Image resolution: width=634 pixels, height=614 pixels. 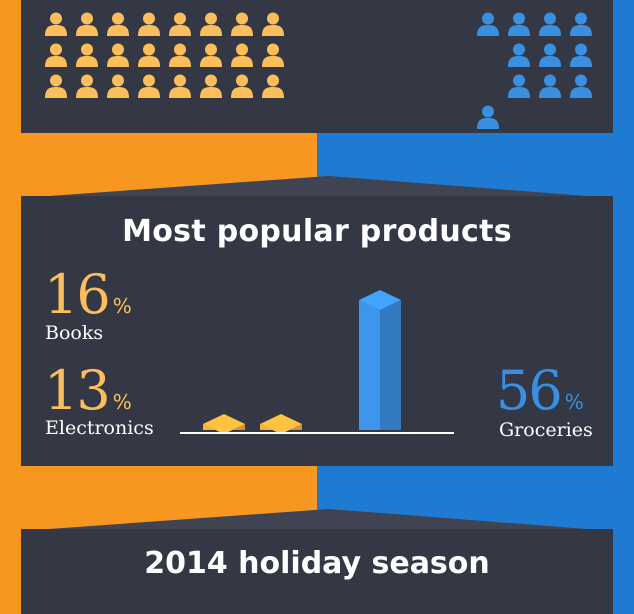 What do you see at coordinates (224, 424) in the screenshot?
I see `bar-books-top` at bounding box center [224, 424].